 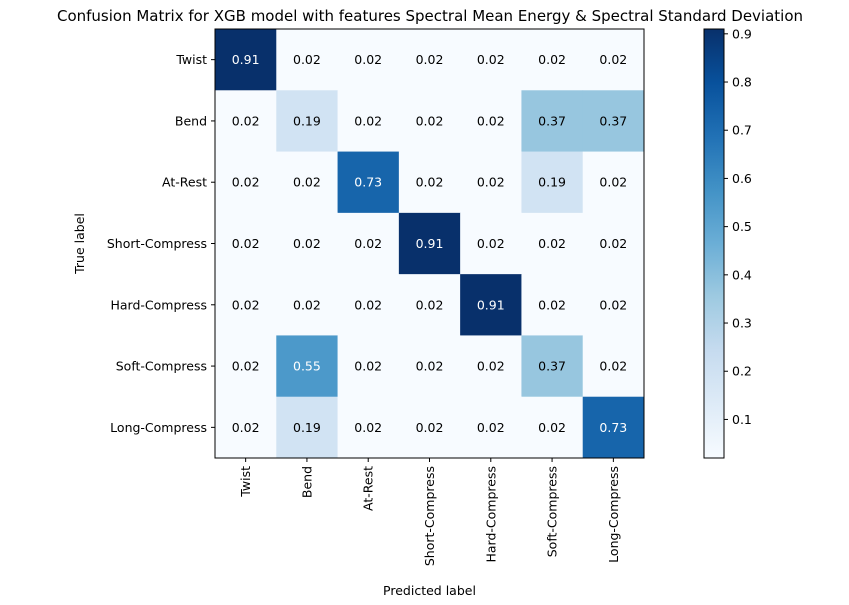 I want to click on colorbar-tick-label: 0.3, so click(x=742, y=323).